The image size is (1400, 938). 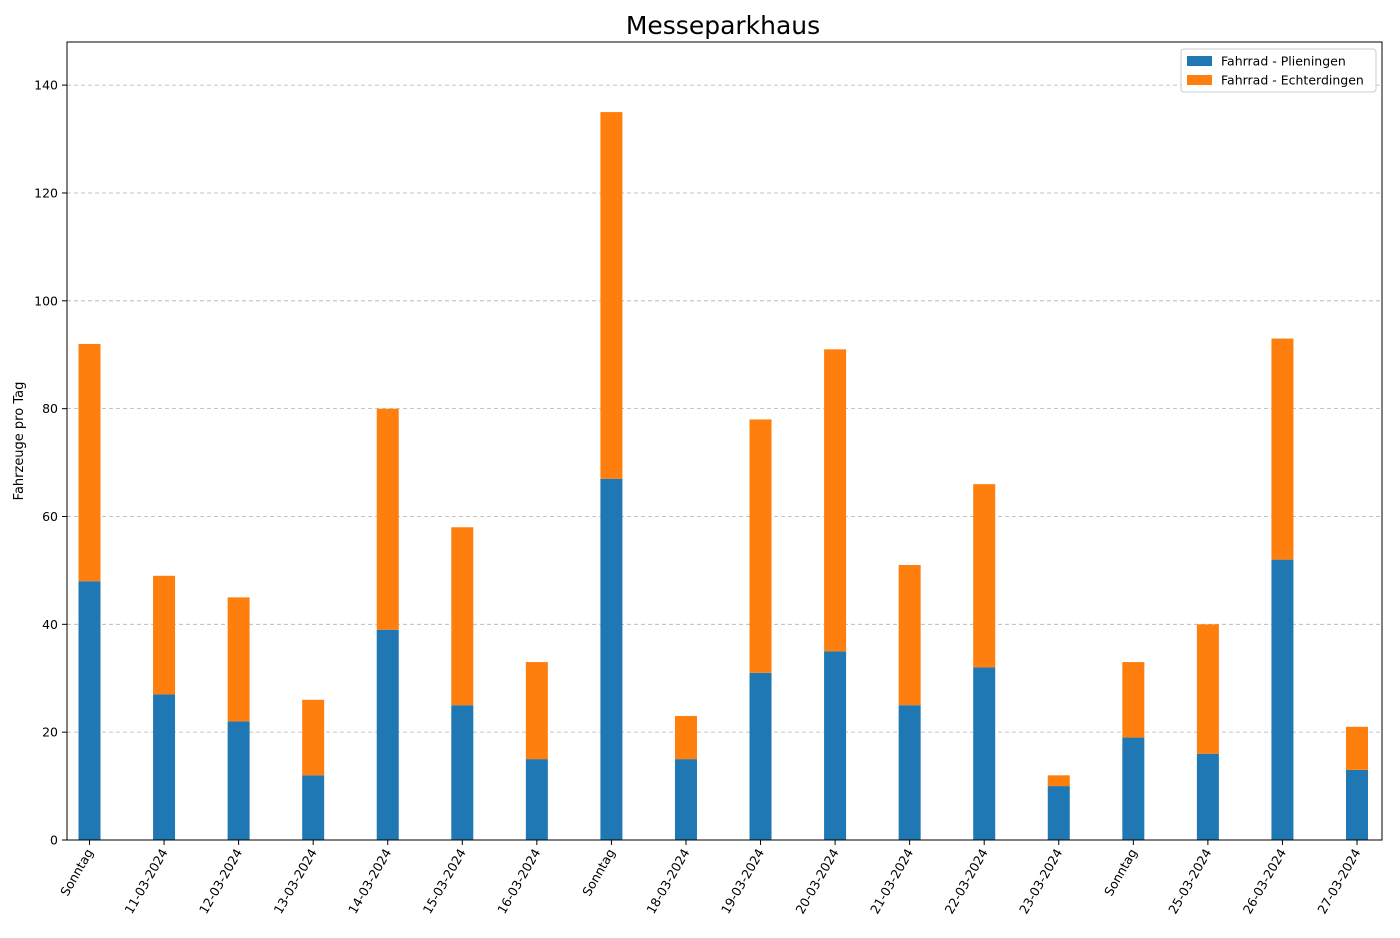 What do you see at coordinates (294, 881) in the screenshot?
I see `x-tick-label: 13-03-2024` at bounding box center [294, 881].